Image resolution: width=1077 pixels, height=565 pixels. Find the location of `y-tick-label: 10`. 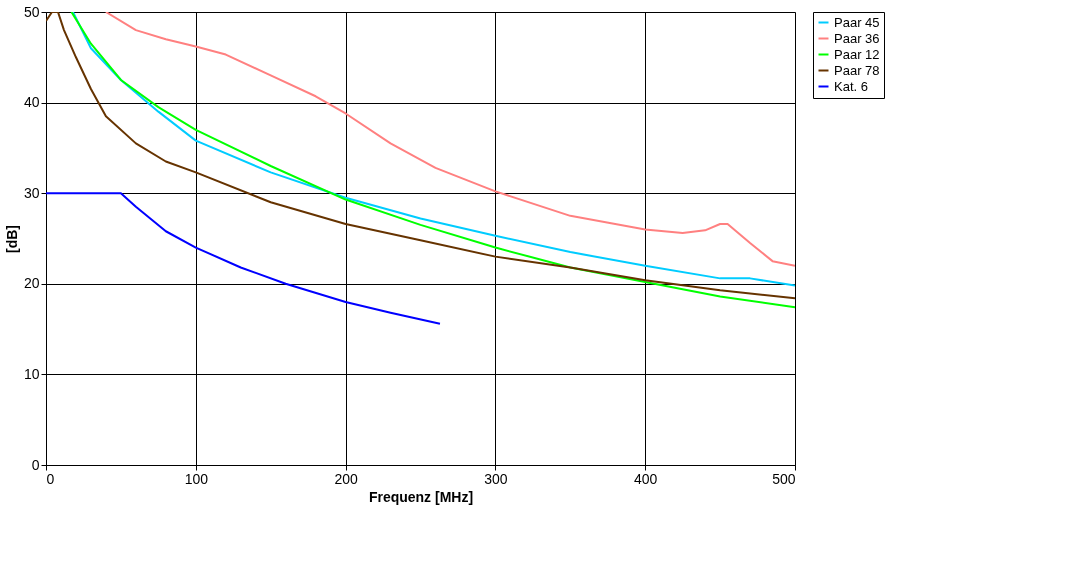

y-tick-label: 10 is located at coordinates (31, 373).